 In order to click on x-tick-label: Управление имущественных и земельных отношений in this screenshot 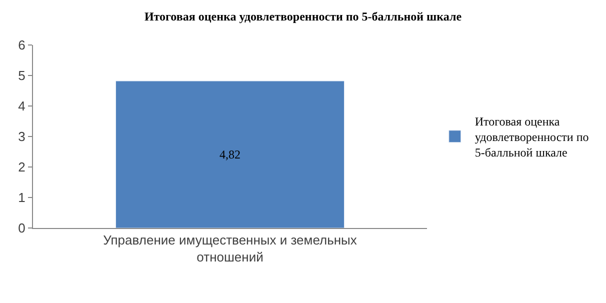, I will do `click(230, 248)`.